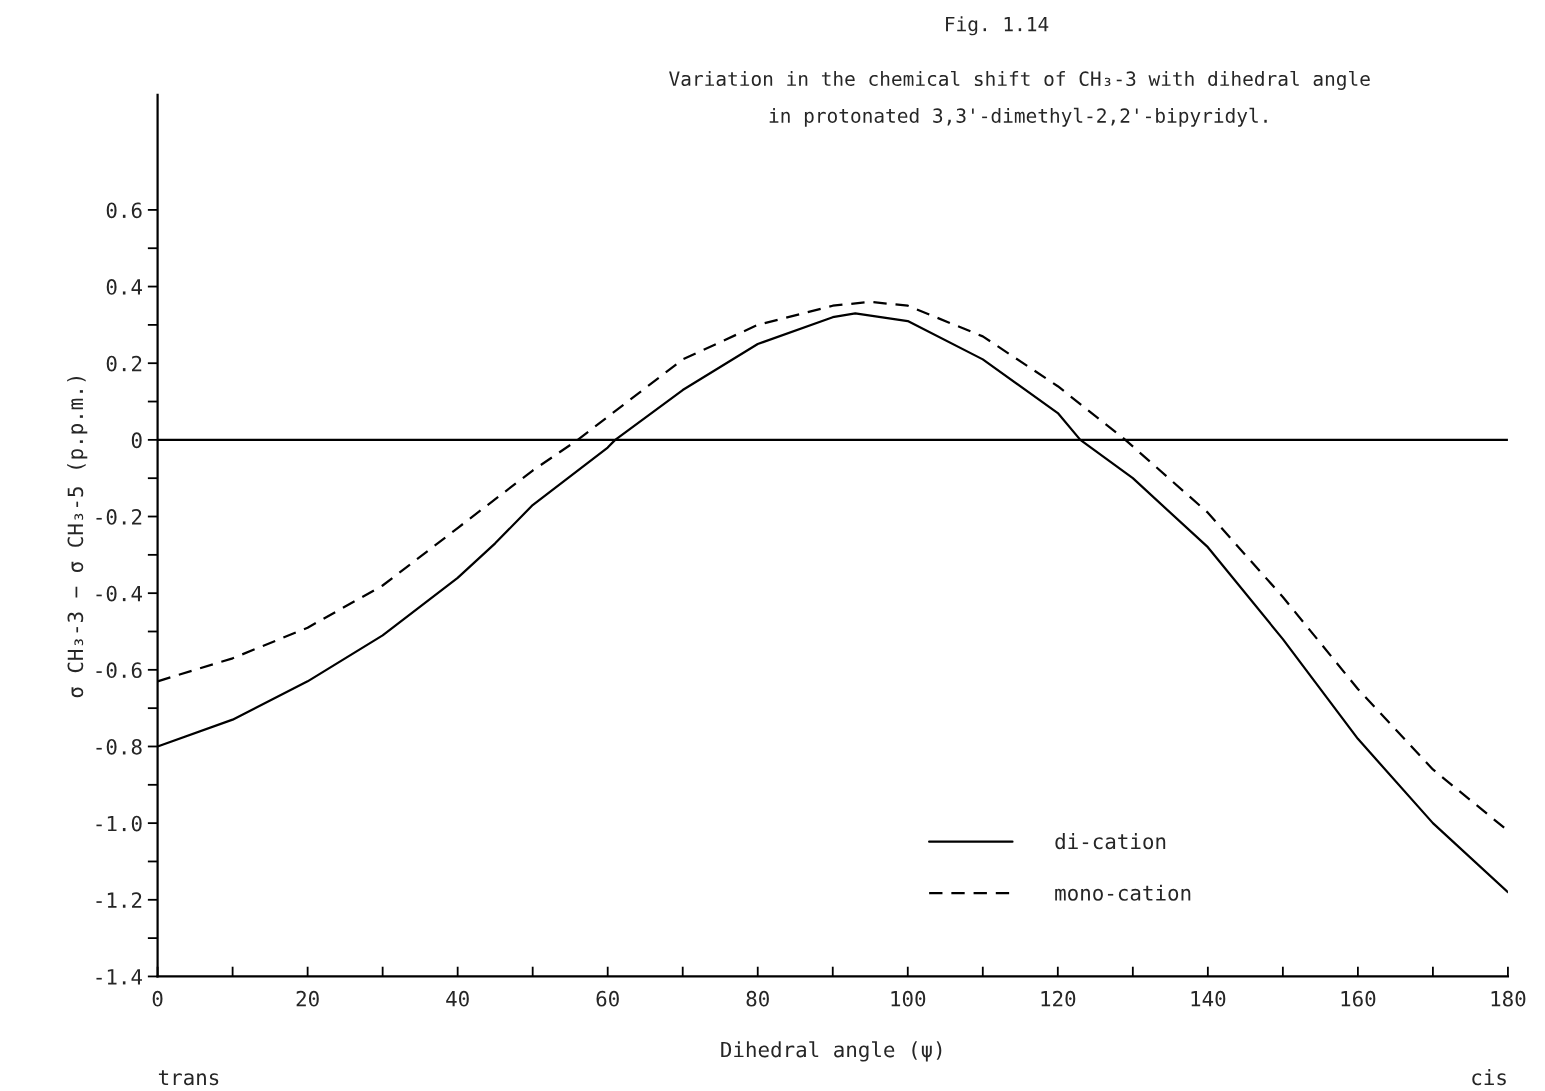 This screenshot has height=1091, width=1545. I want to click on y-tick-label: -0.2, so click(119, 517).